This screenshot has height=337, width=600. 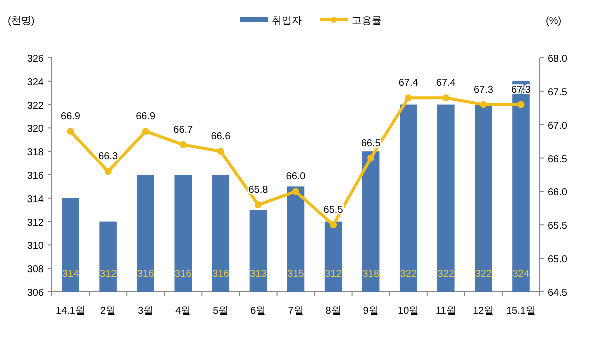 I want to click on y-tick-label: 324, so click(x=35, y=82).